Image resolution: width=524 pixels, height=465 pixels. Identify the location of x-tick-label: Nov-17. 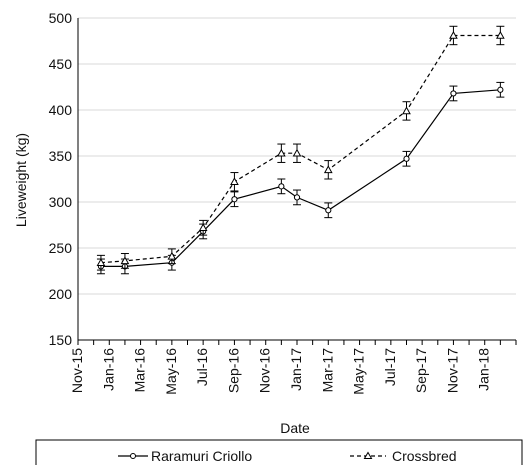
(452, 370).